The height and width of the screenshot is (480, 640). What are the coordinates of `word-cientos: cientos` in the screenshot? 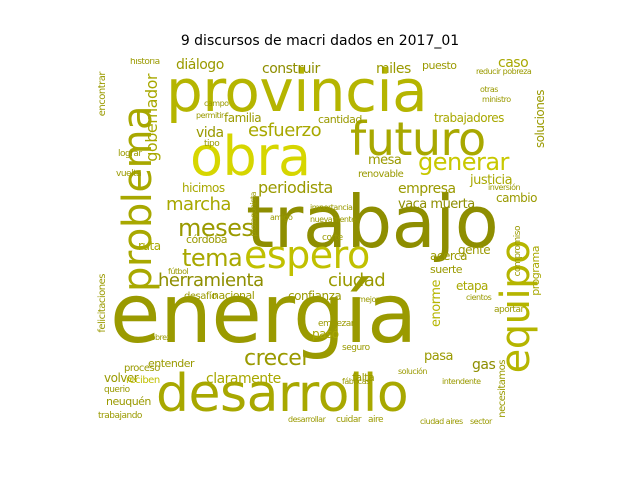 It's located at (479, 297).